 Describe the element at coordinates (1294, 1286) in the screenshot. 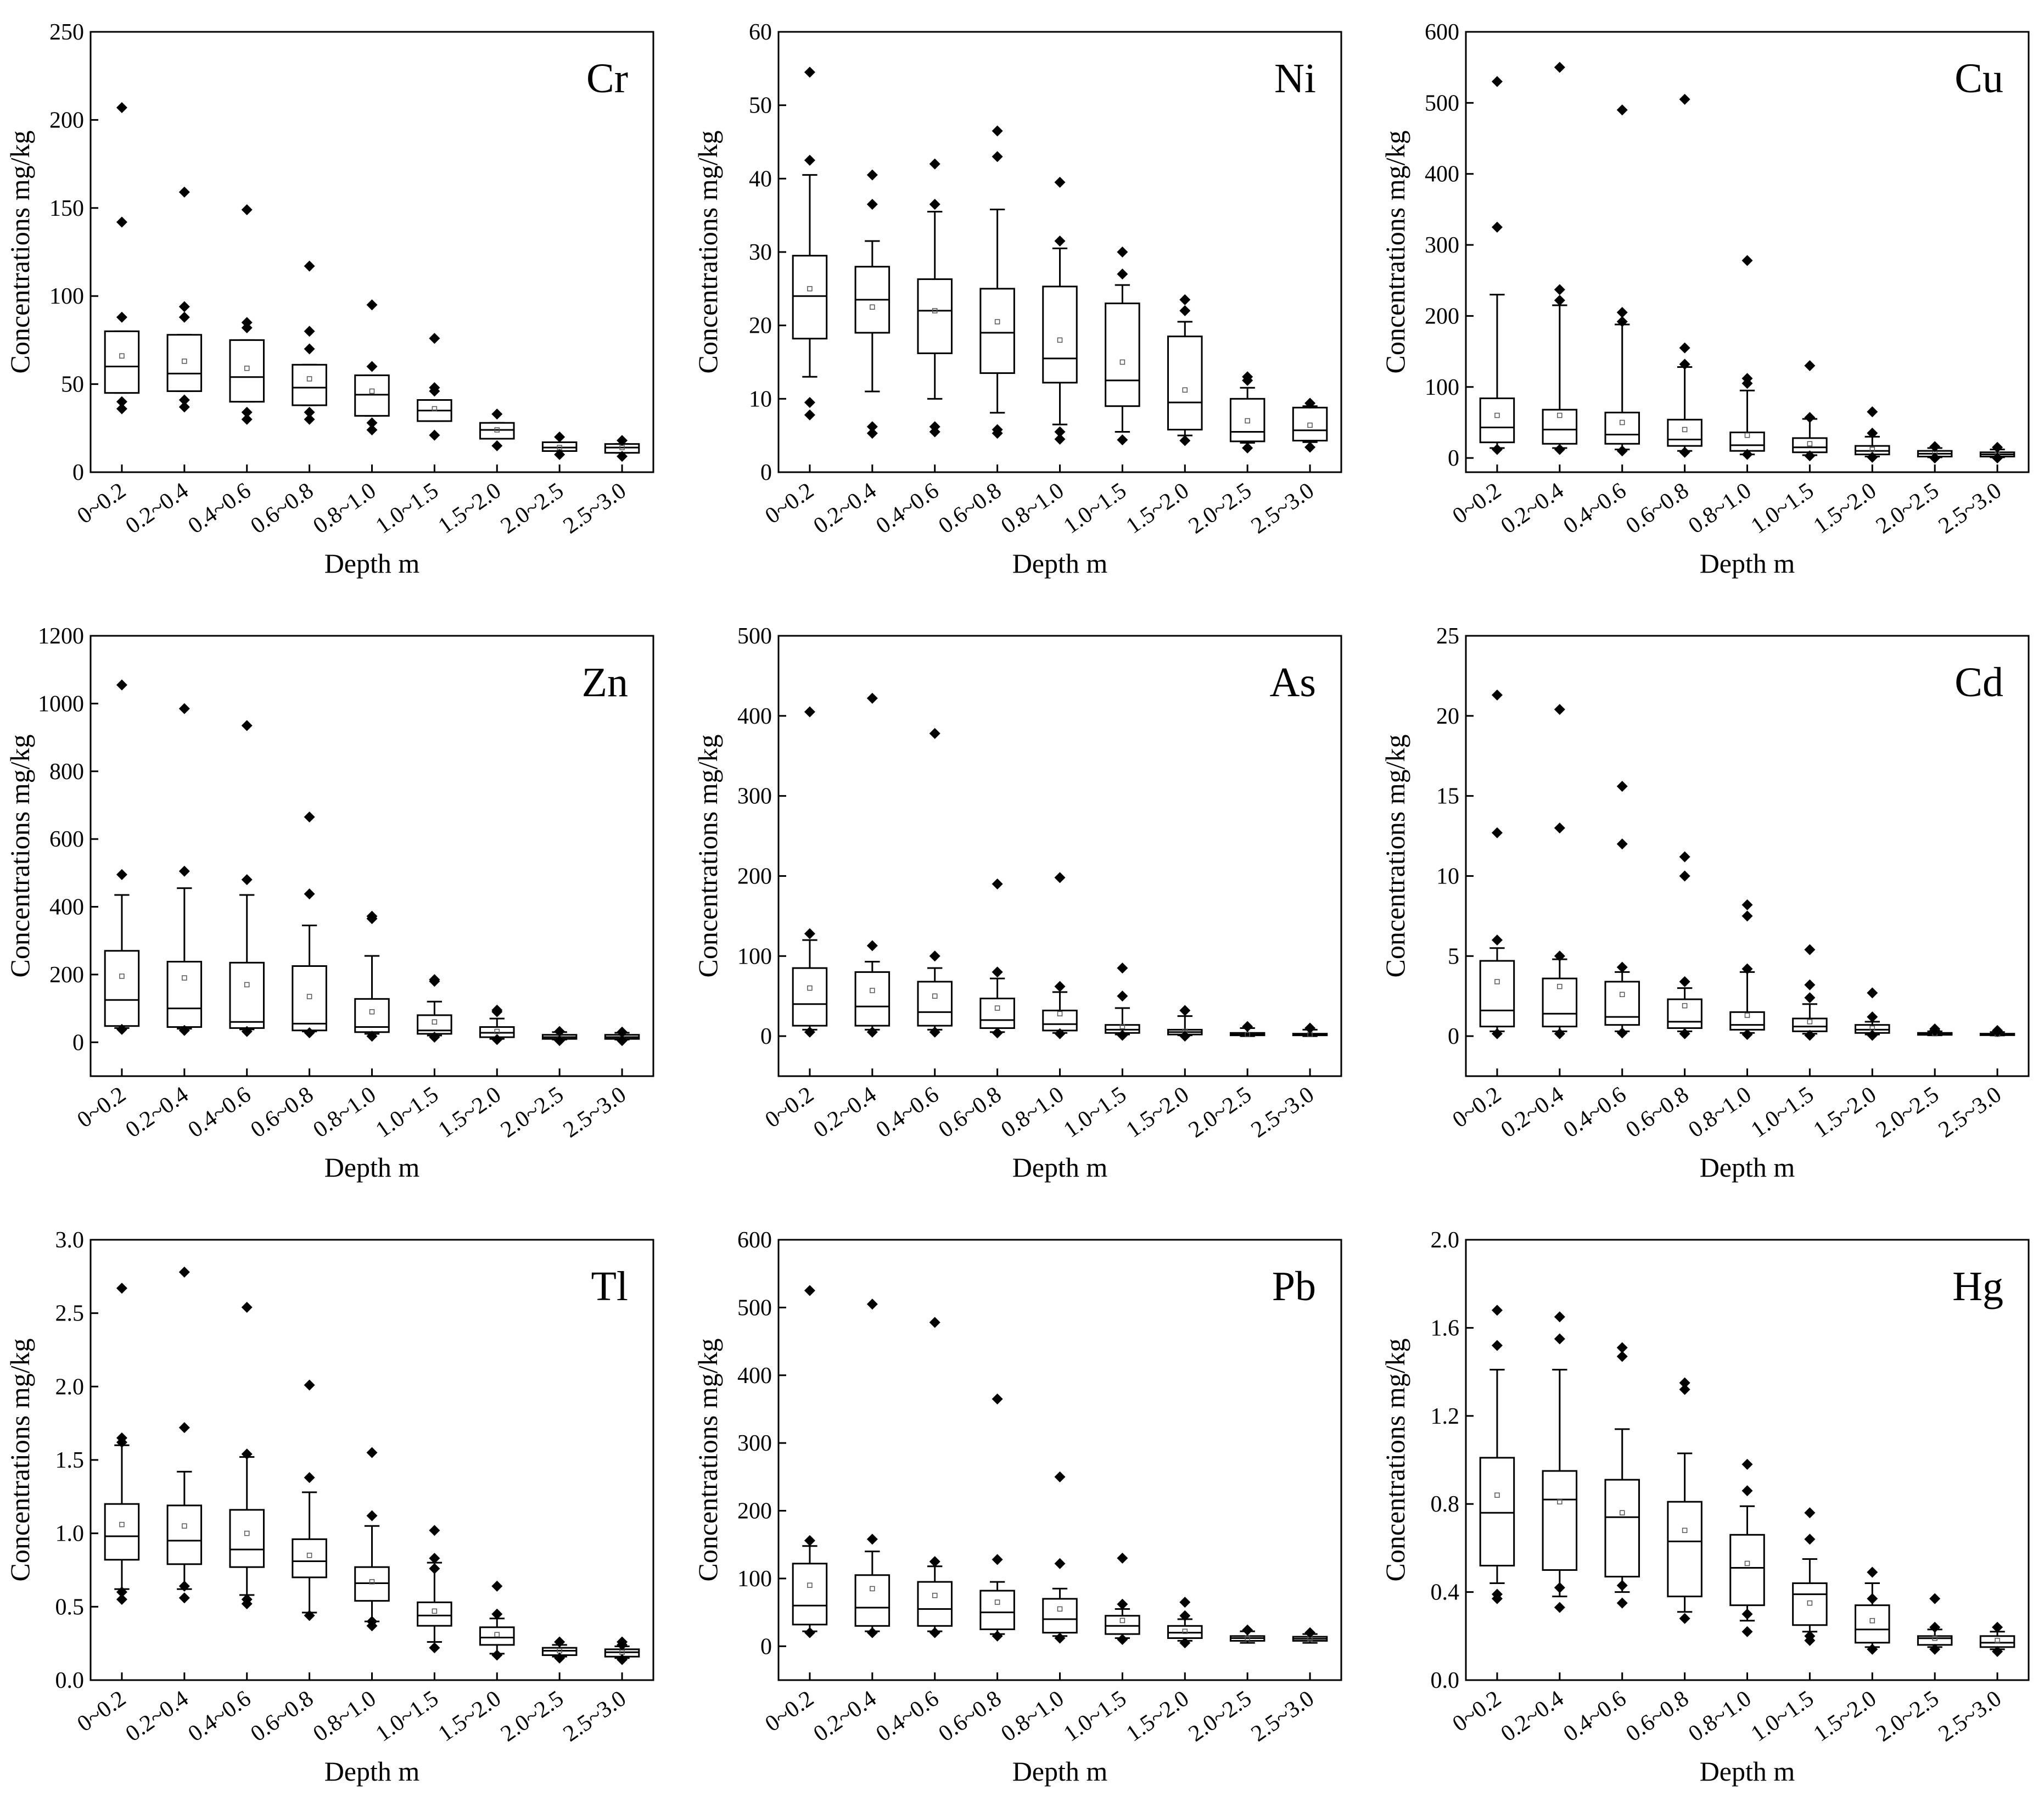

I see `element-label: Pb` at that location.